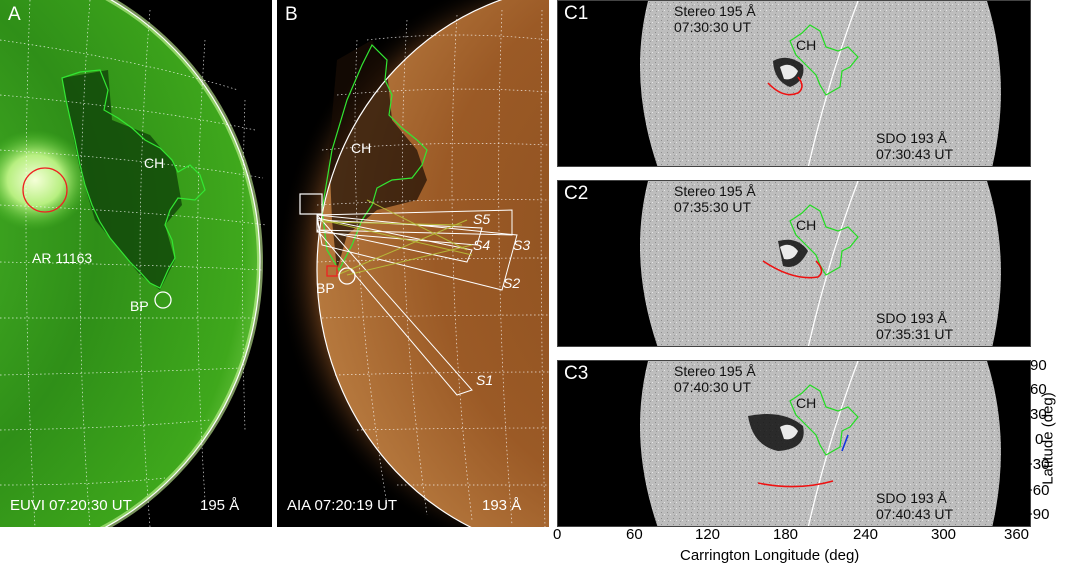 This screenshot has height=571, width=1080. I want to click on stereo-time: 07:40:30 UT, so click(713, 387).